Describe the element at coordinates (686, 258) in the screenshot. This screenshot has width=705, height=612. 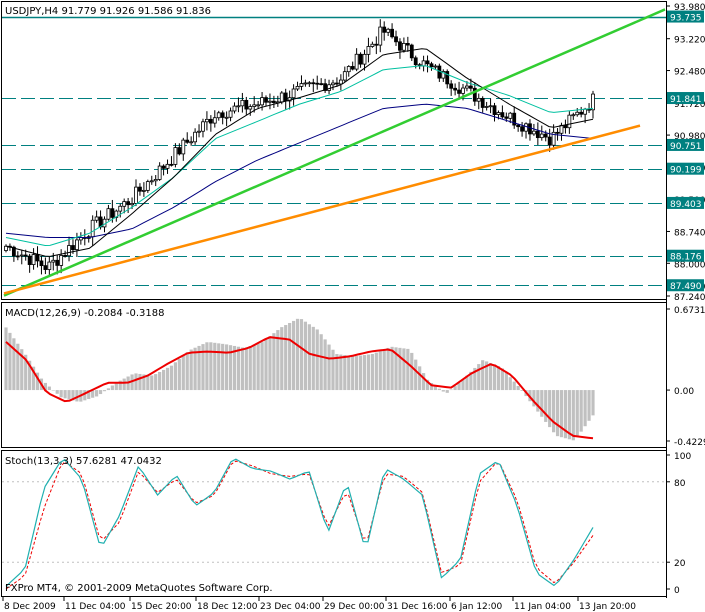
I see `level-price-label: 88.176` at that location.